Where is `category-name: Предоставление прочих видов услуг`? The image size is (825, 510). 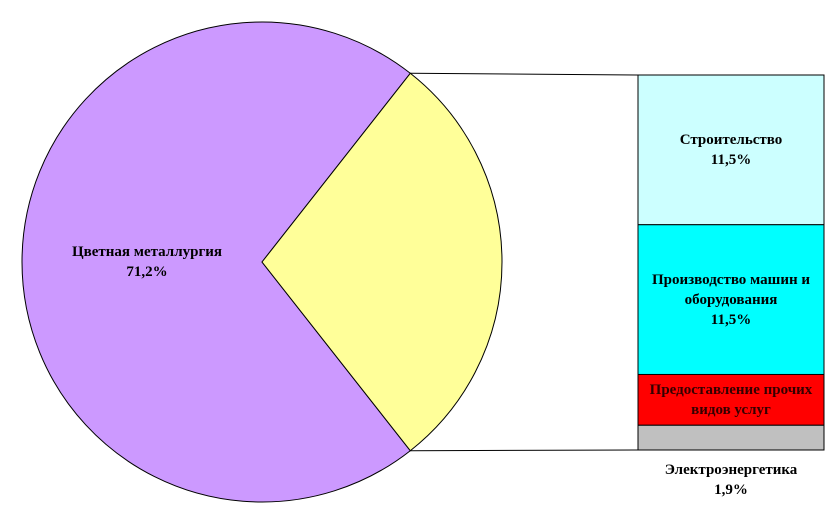 category-name: Предоставление прочих видов услуг is located at coordinates (731, 399).